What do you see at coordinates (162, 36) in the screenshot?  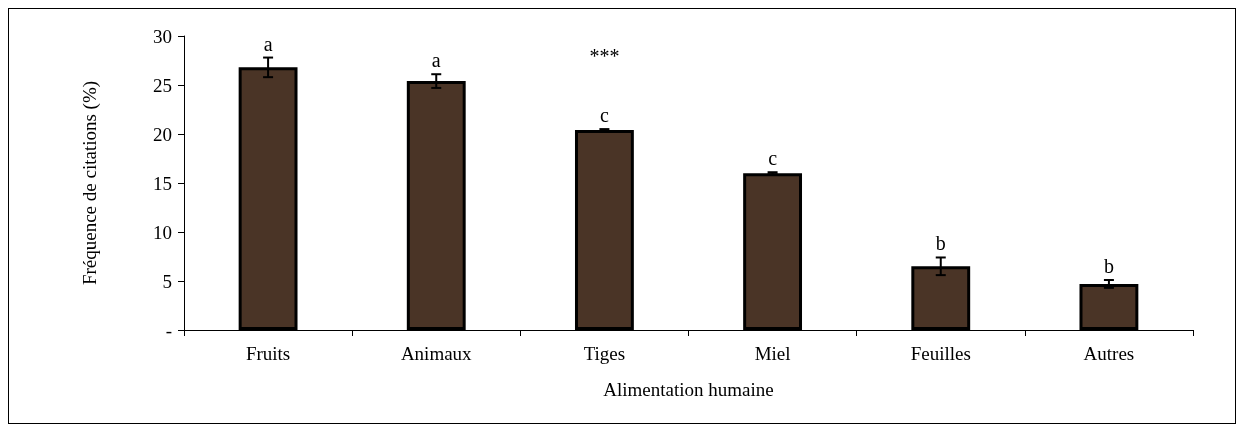 I see `y-tick-label: 30` at bounding box center [162, 36].